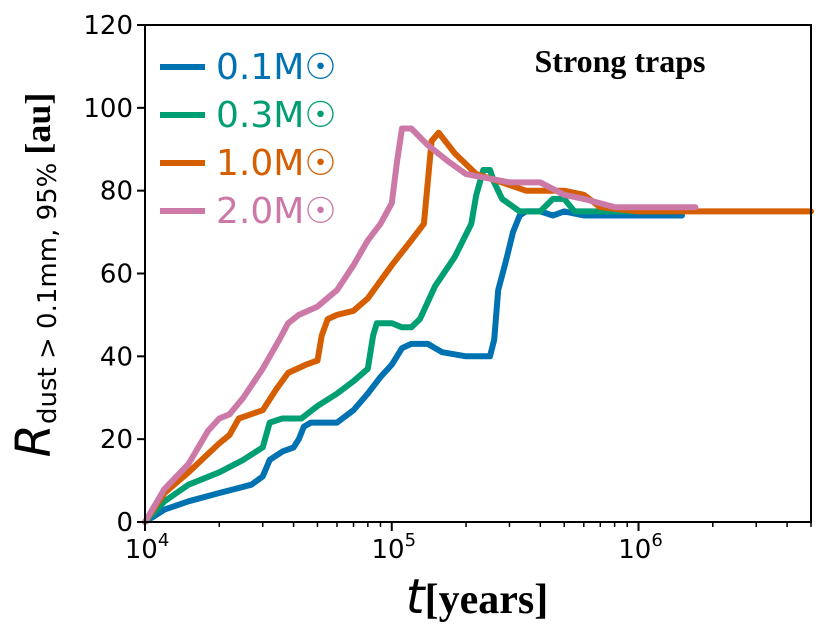 This screenshot has height=636, width=831. I want to click on svg-text: t[years], so click(477, 597).